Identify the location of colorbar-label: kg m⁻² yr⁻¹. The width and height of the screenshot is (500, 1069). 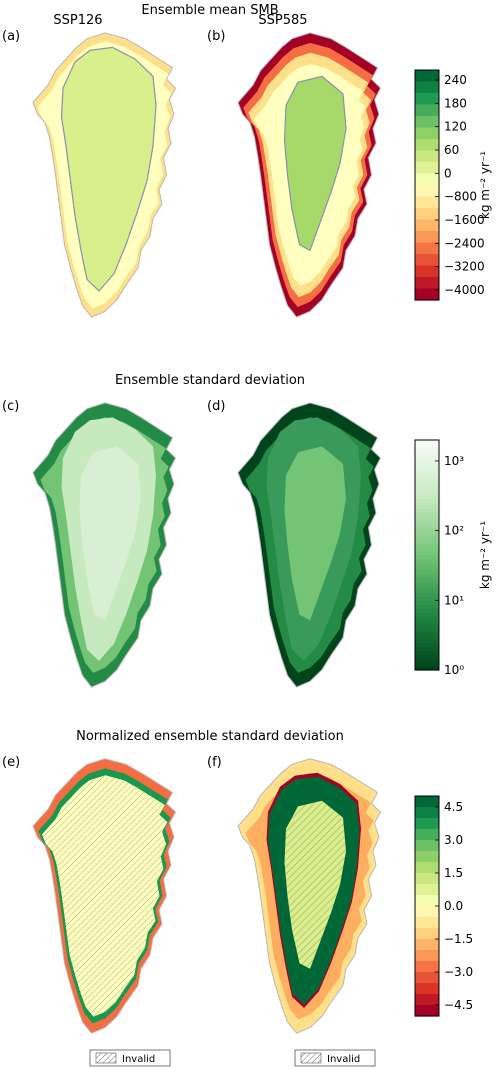
(485, 555).